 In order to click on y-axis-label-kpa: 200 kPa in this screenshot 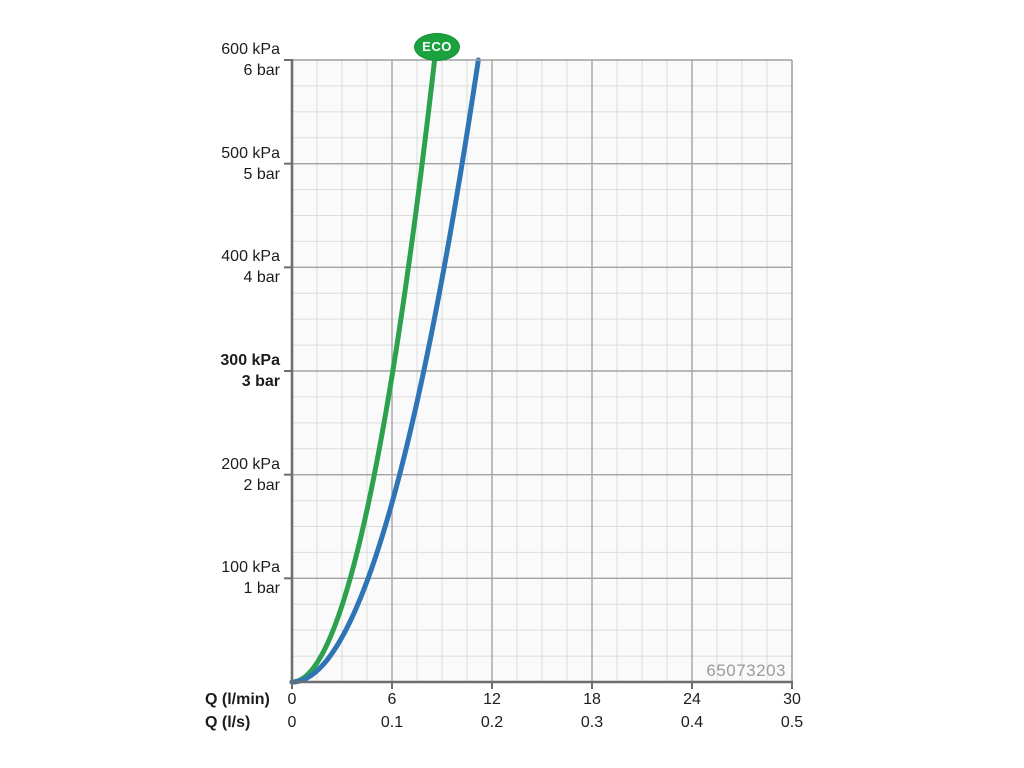, I will do `click(250, 464)`.